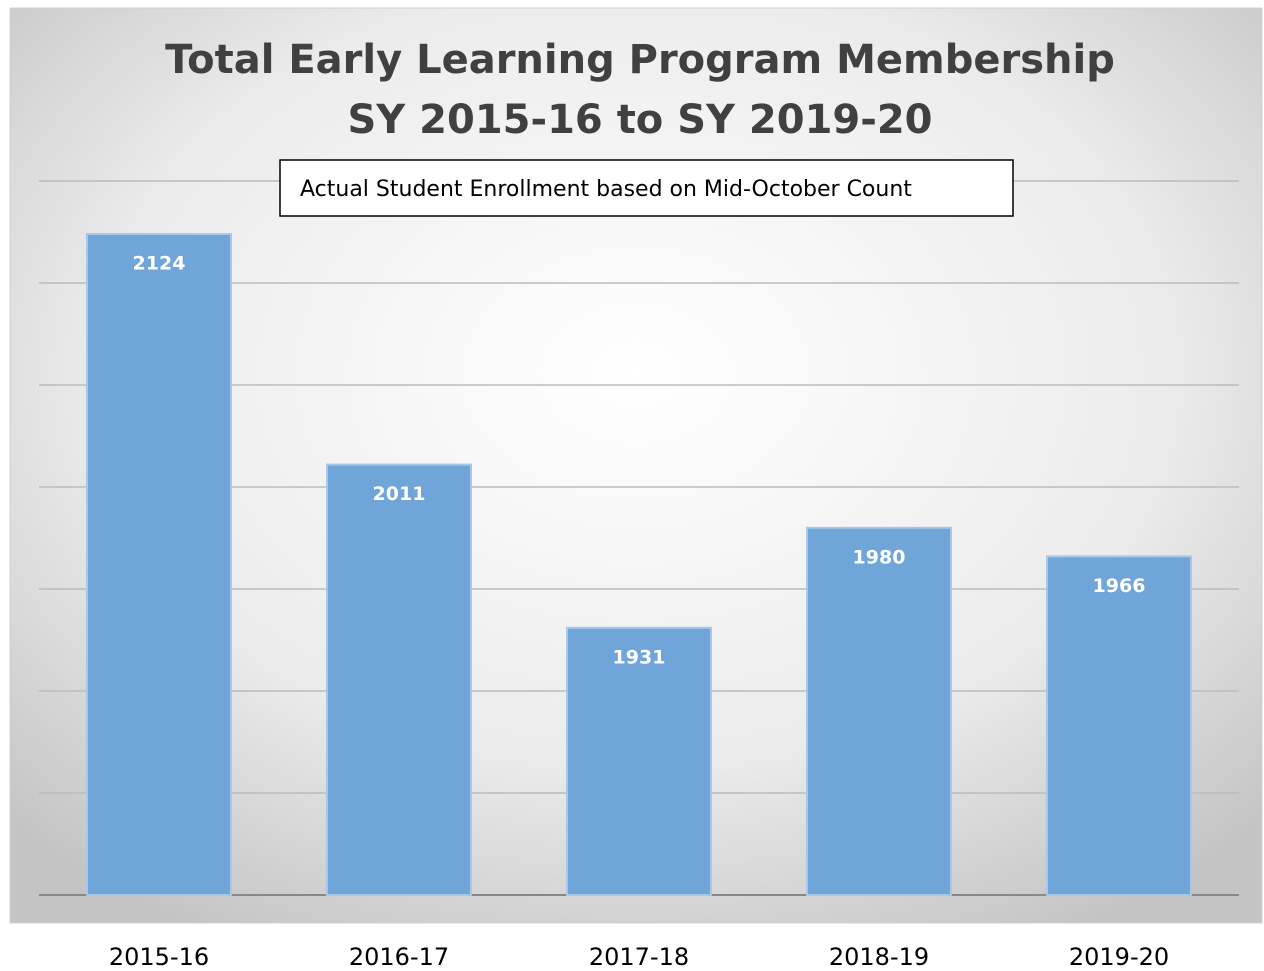 The image size is (1264, 971). What do you see at coordinates (1119, 586) in the screenshot?
I see `data-label: 1966` at bounding box center [1119, 586].